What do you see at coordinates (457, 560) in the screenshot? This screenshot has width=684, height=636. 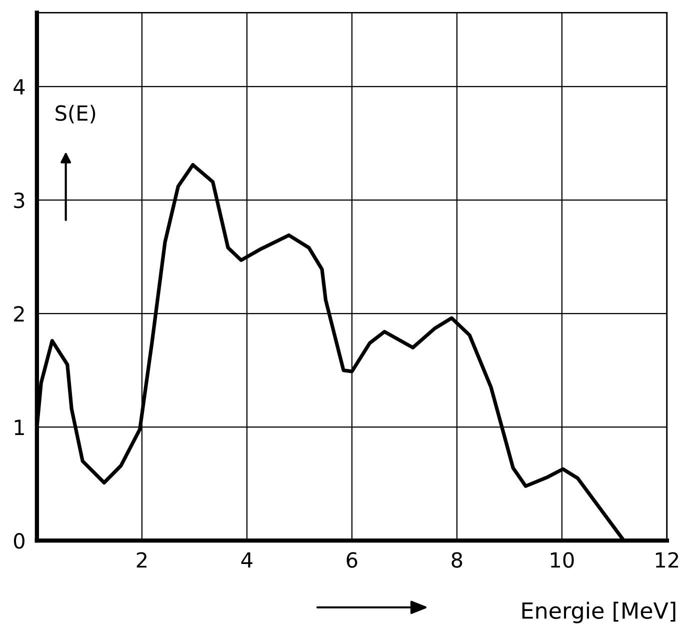 I see `x-tick-label: 8` at bounding box center [457, 560].